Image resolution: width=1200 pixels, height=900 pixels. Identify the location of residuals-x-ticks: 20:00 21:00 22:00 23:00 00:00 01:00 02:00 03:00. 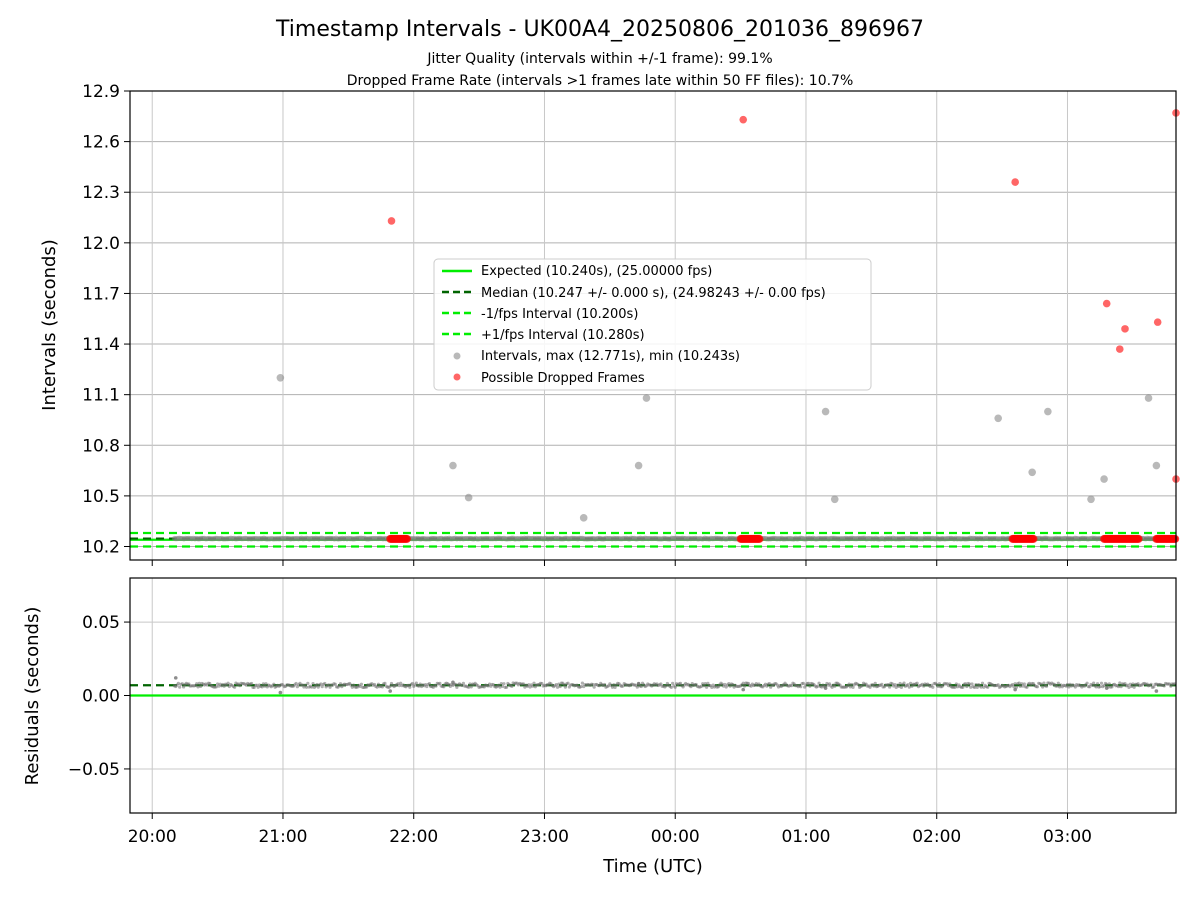
(610, 830).